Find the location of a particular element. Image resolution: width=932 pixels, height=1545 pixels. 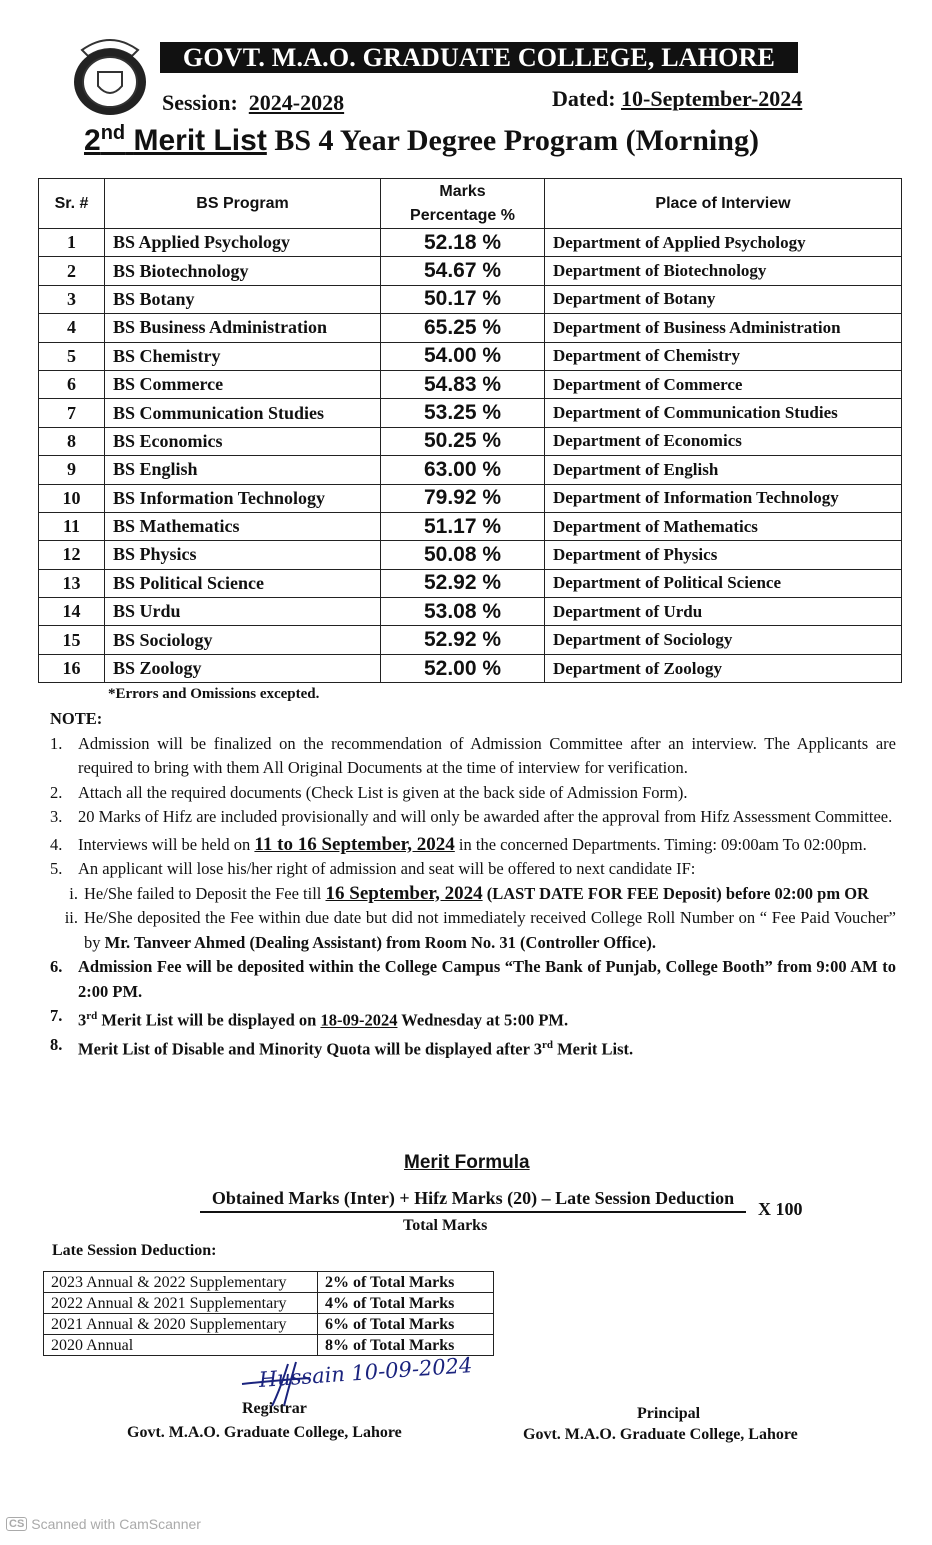

formula-denominator: Total Marks is located at coordinates (445, 1225).